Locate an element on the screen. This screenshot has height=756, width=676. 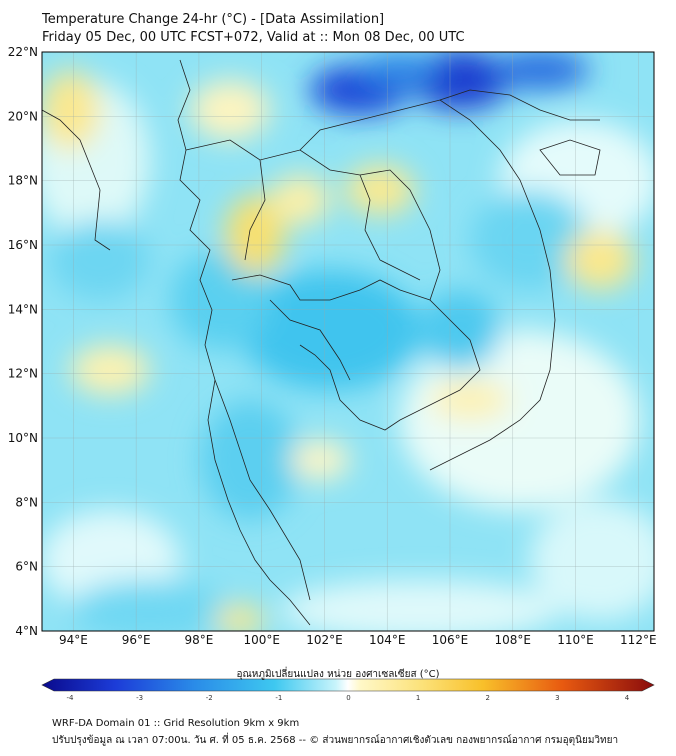
lat-tick-label: 18°N is located at coordinates (23, 181).